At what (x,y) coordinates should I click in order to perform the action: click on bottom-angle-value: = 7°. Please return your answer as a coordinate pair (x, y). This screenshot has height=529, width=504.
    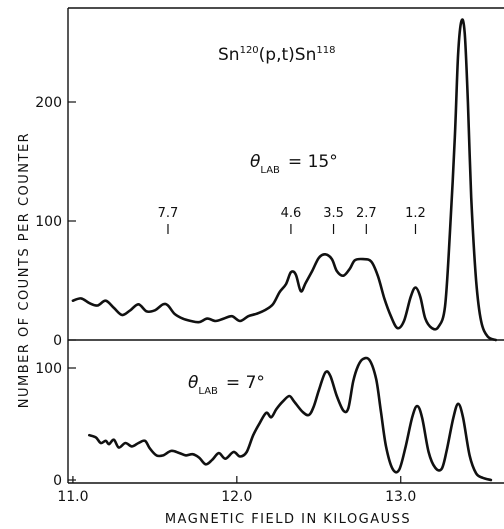
    Looking at the image, I should click on (245, 383).